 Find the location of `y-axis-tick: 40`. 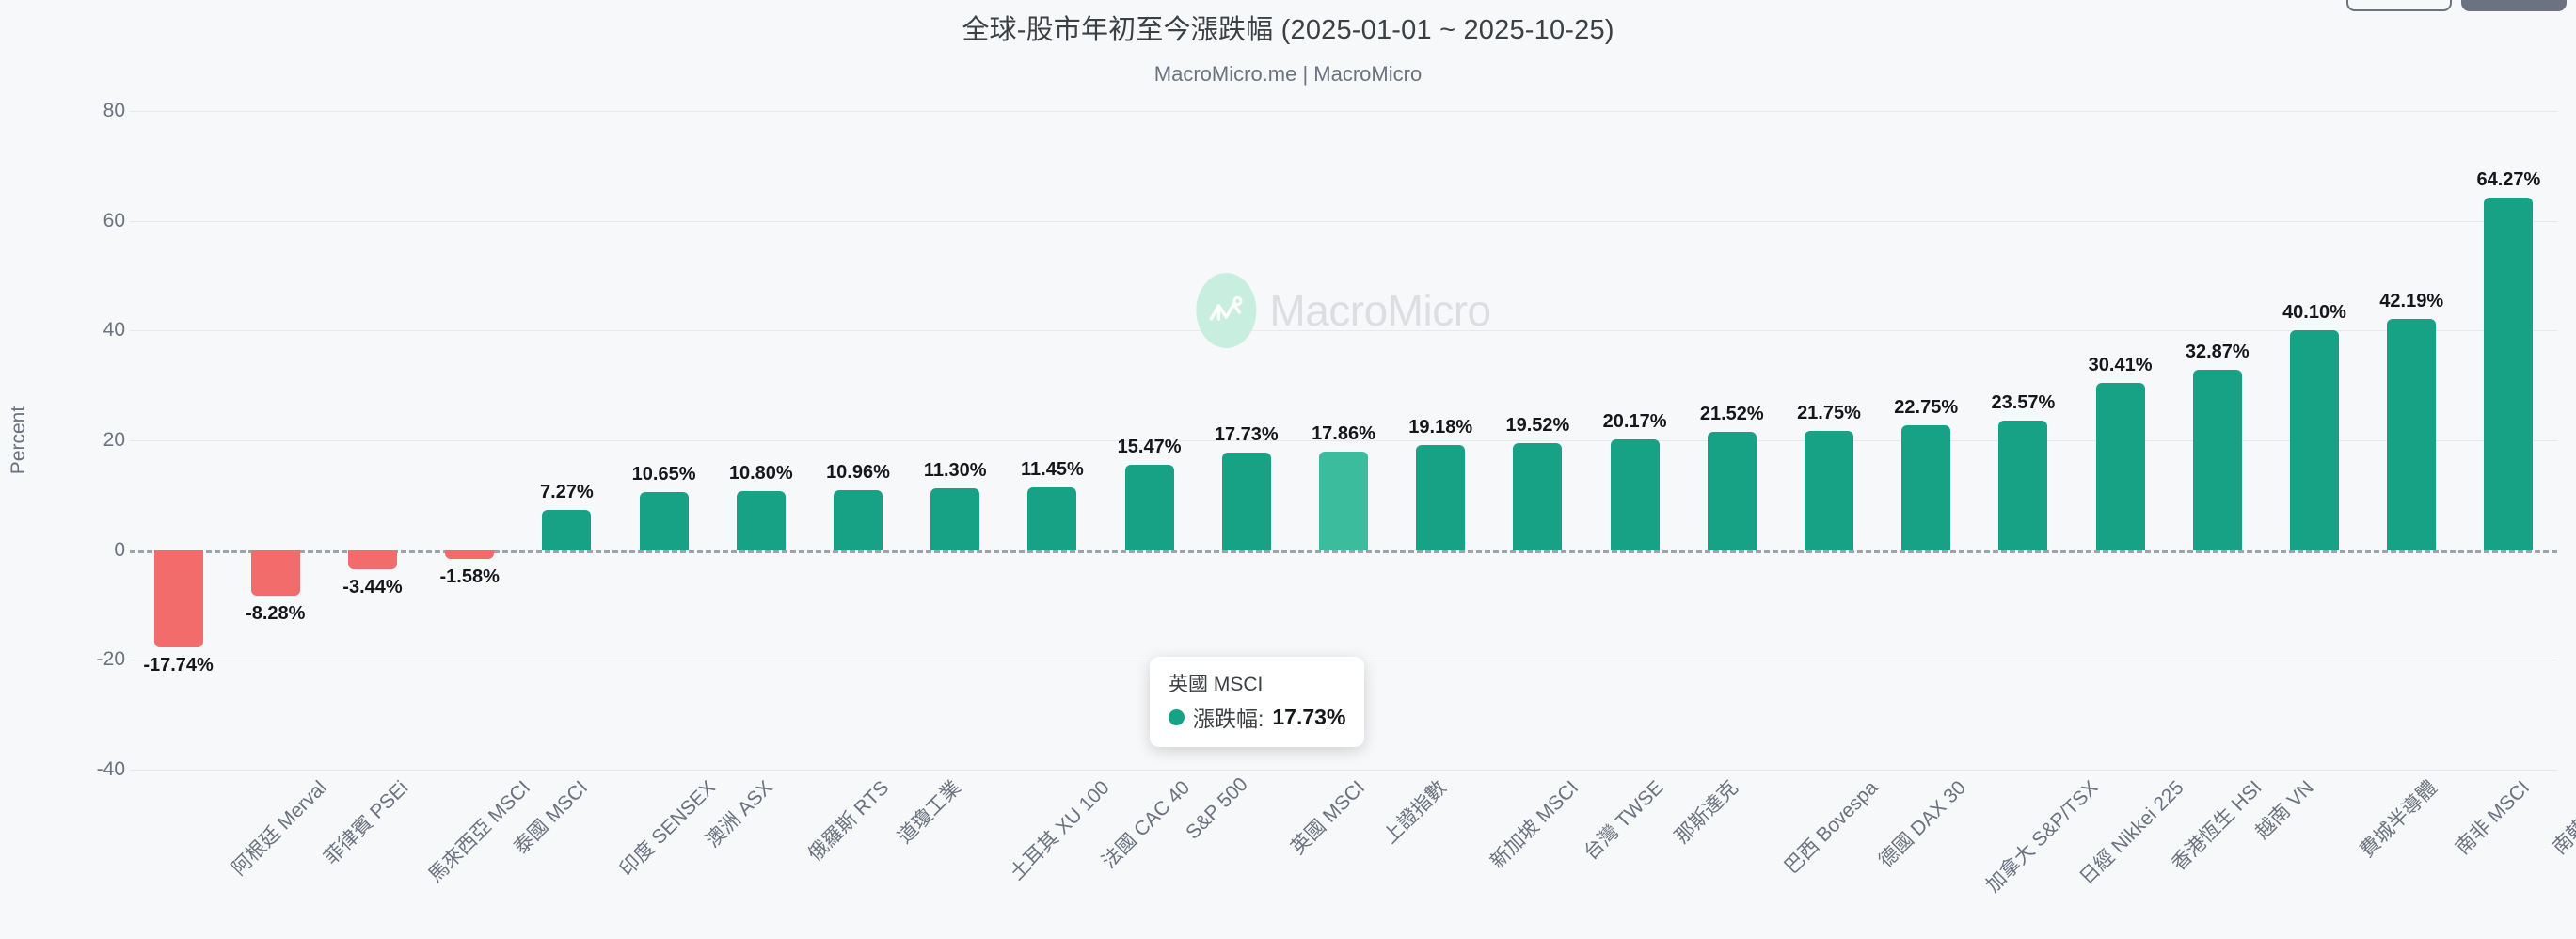

y-axis-tick: 40 is located at coordinates (114, 330).